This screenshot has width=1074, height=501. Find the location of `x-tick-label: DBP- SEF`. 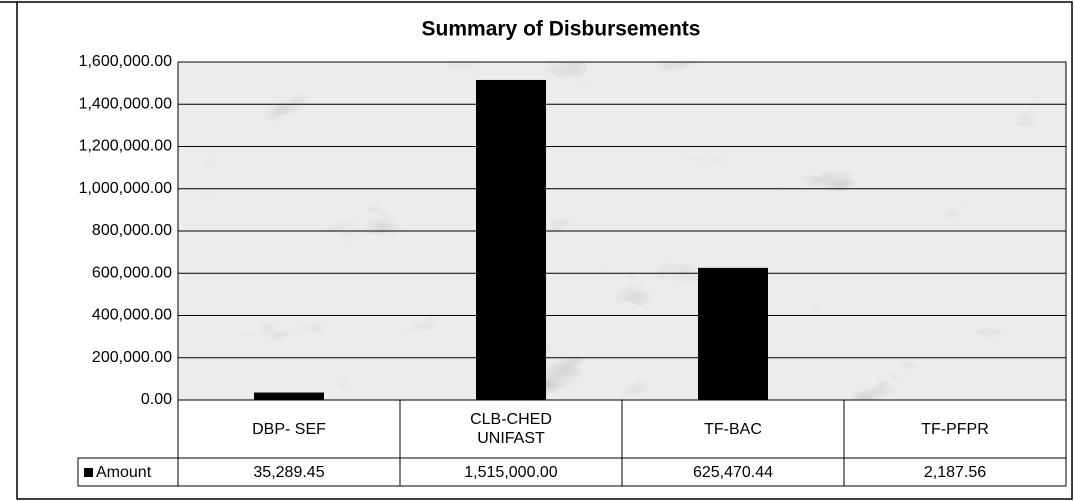

x-tick-label: DBP- SEF is located at coordinates (289, 429).